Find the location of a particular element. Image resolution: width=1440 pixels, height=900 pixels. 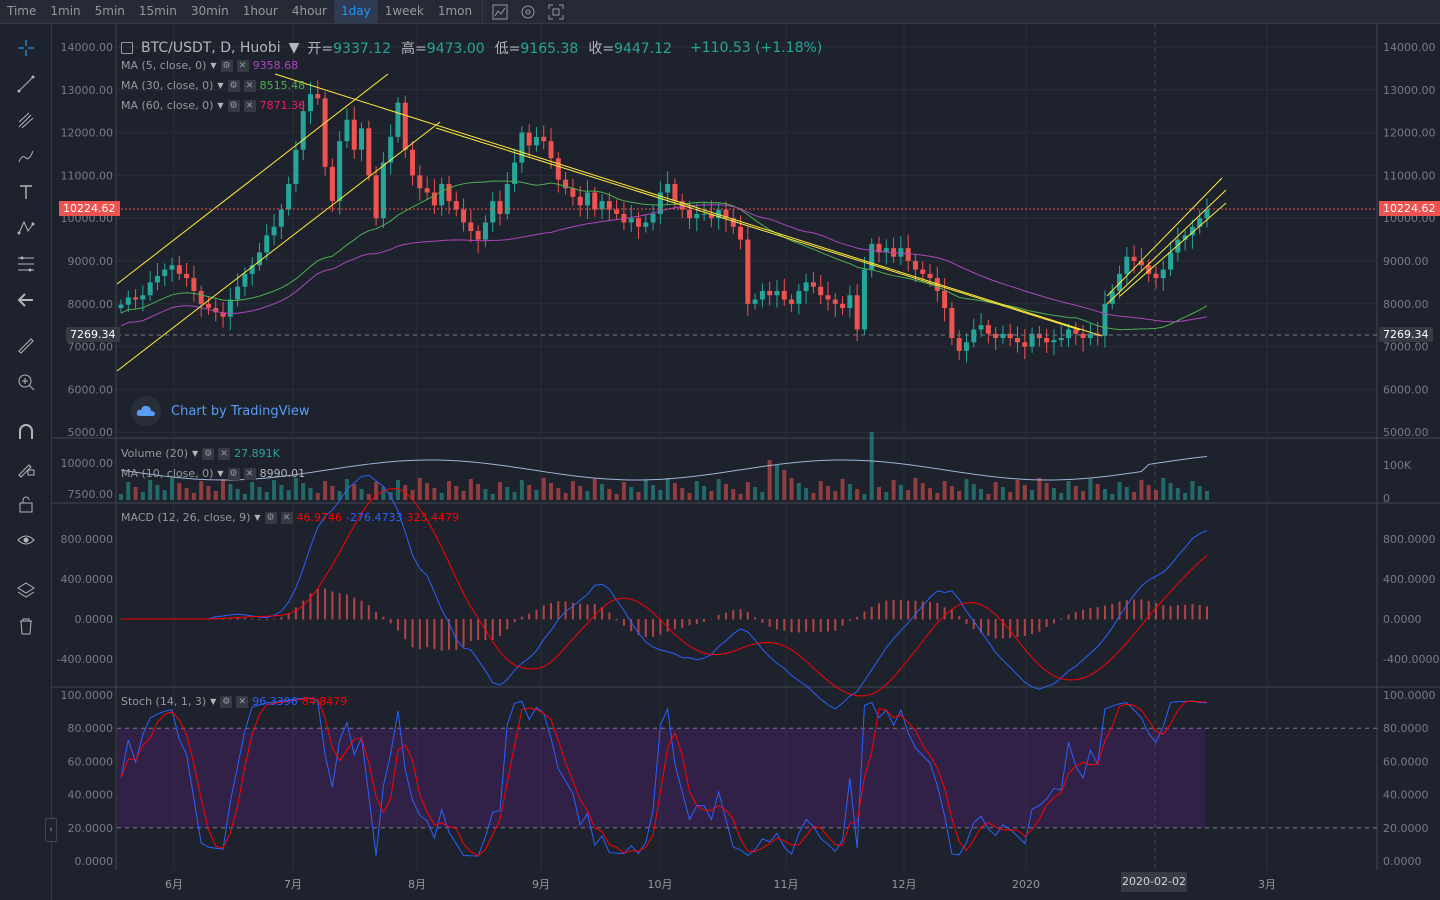

timeframe-15min: 15min is located at coordinates (157, 11).